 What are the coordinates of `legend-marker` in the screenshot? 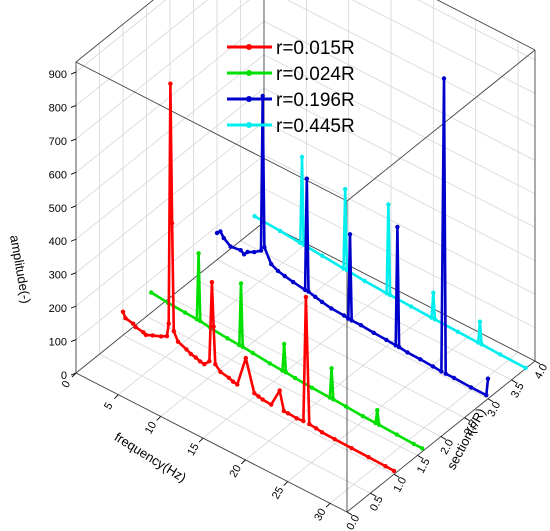 It's located at (249, 125).